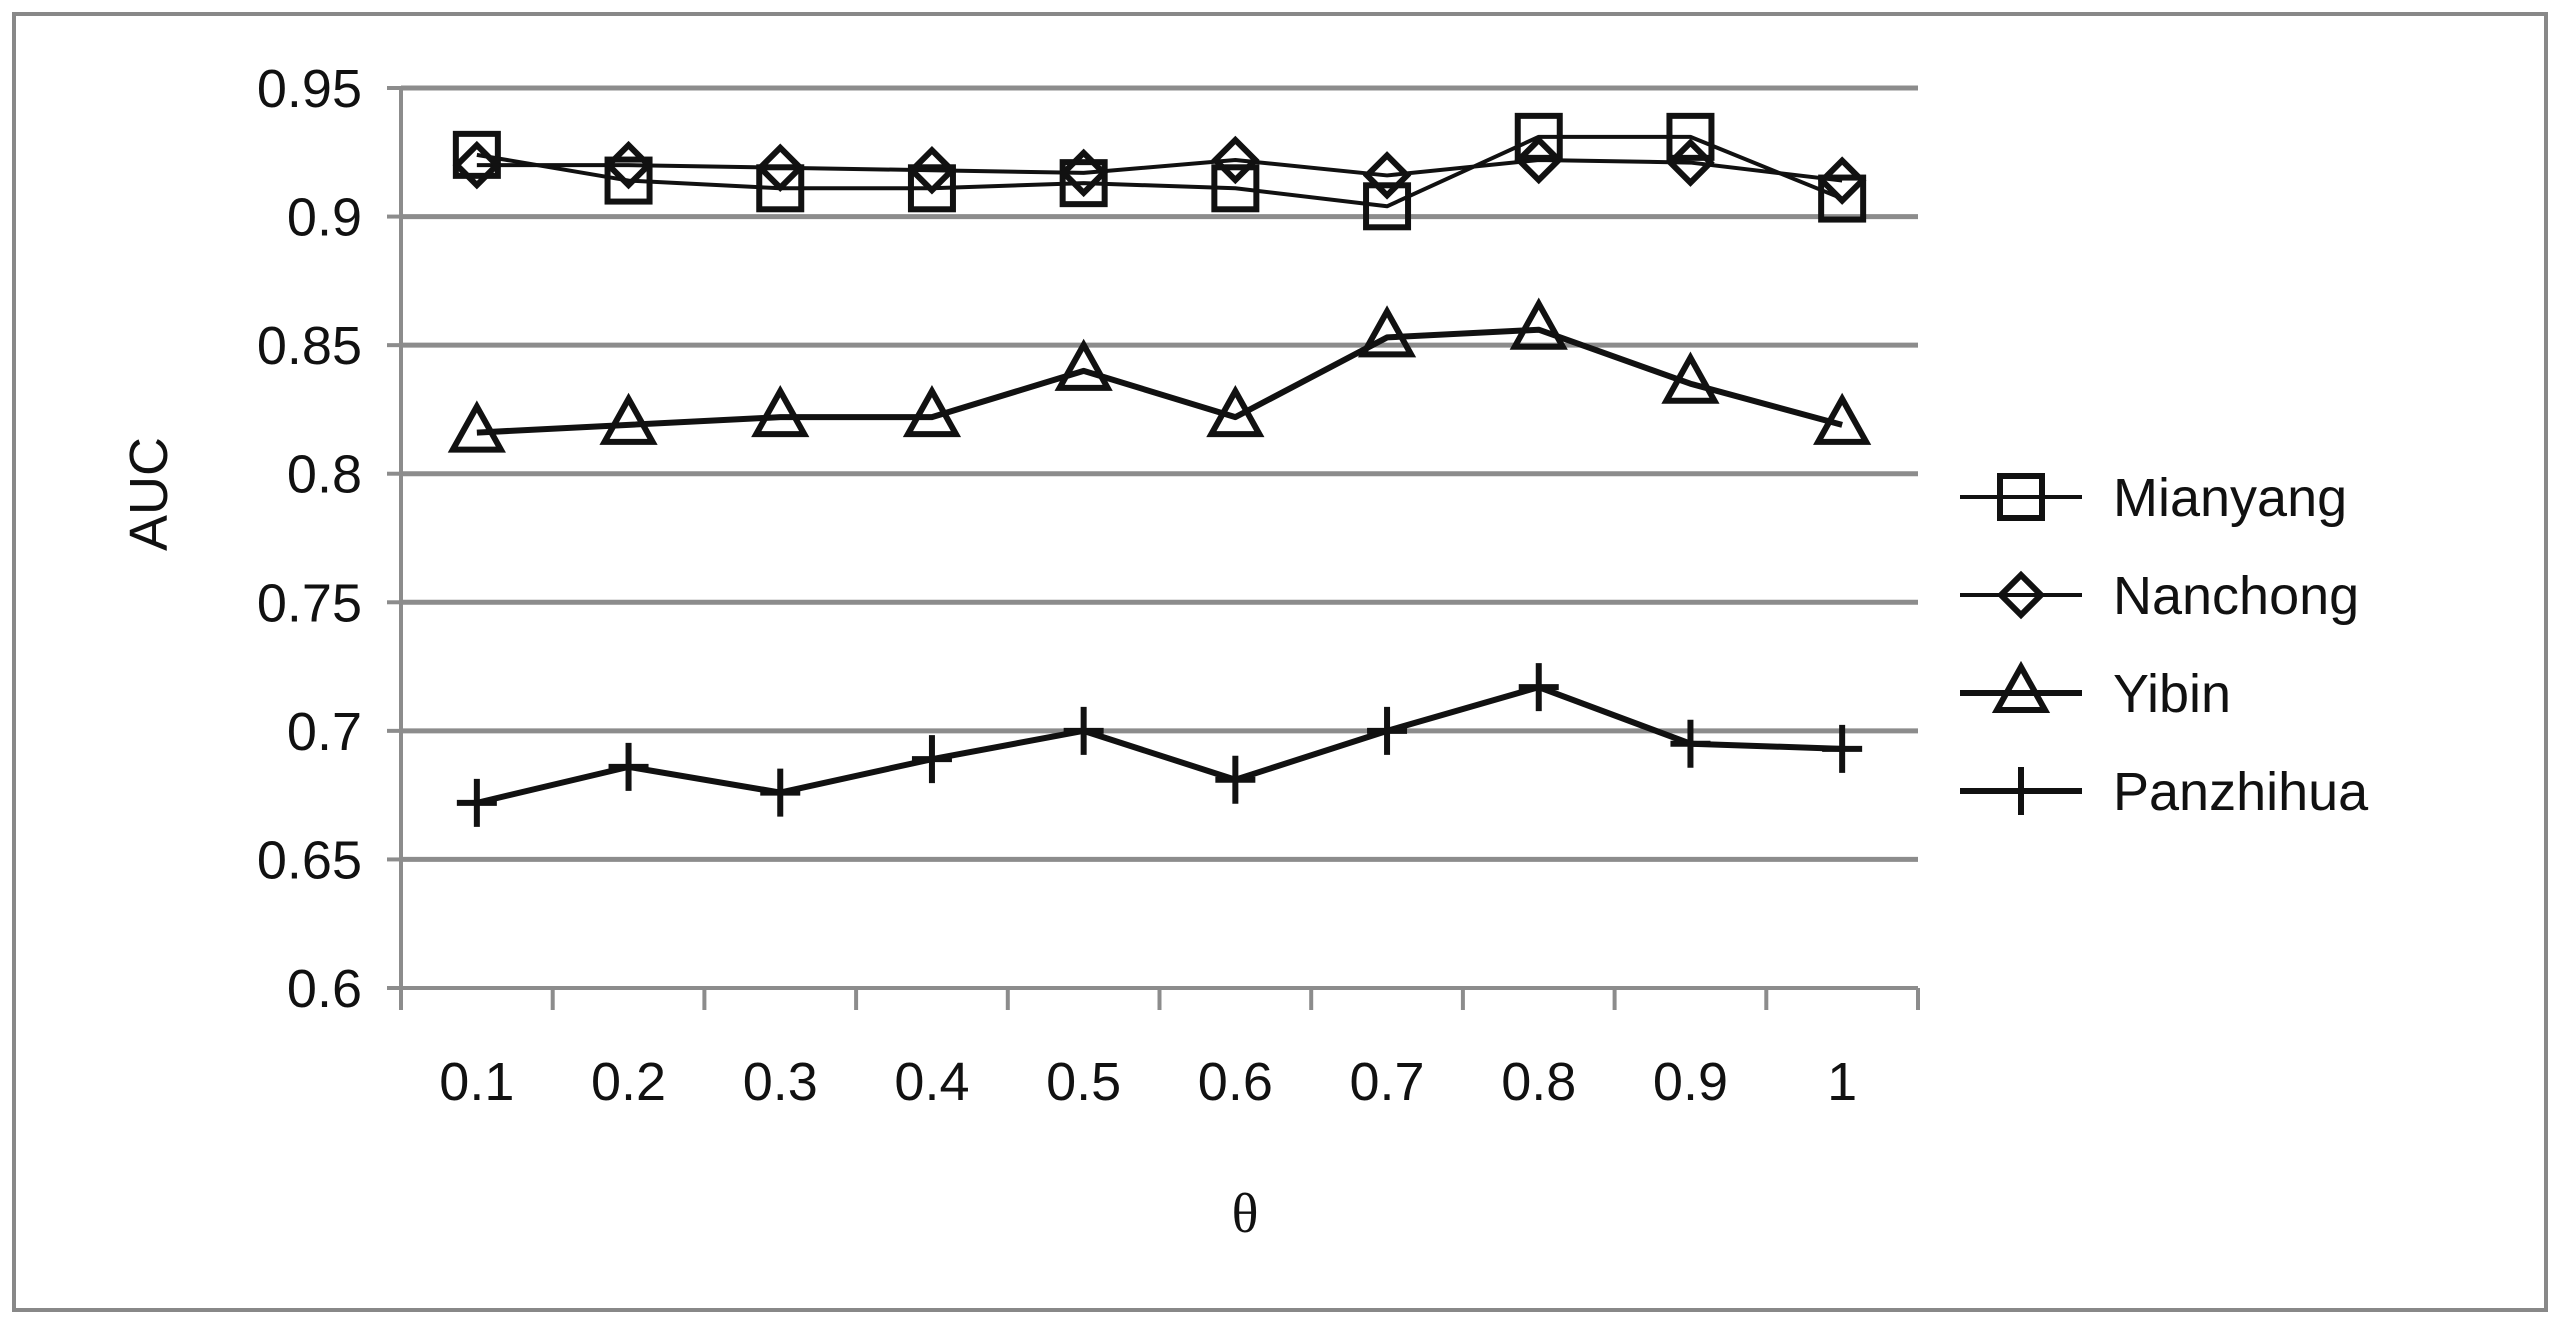 This screenshot has height=1329, width=2560. I want to click on legend-entry: Mianyang, so click(2153, 498).